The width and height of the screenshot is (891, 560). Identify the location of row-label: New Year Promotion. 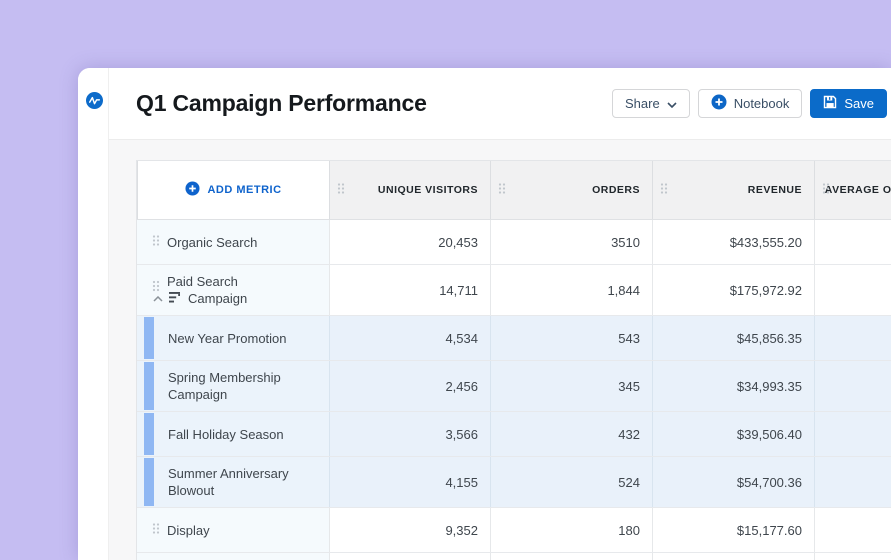
(227, 338).